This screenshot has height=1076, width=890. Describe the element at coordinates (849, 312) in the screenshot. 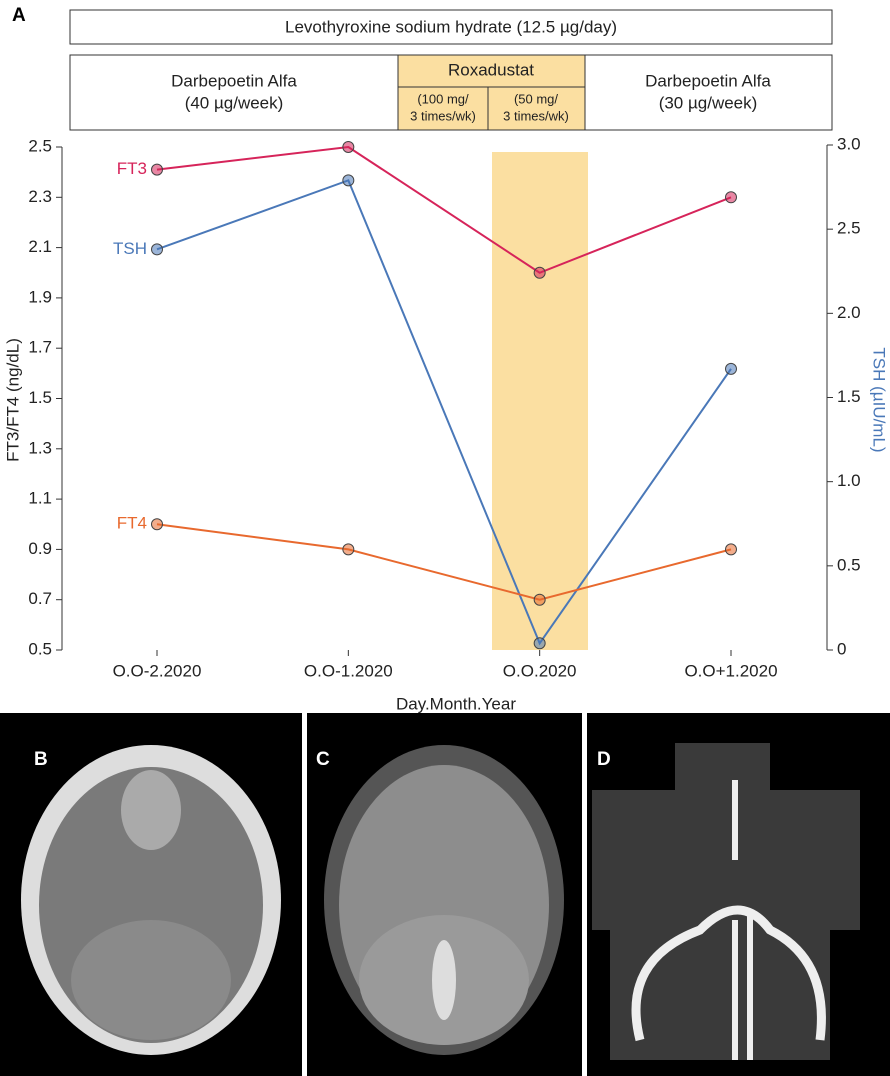

I see `y2-tick-label: 2.0` at that location.